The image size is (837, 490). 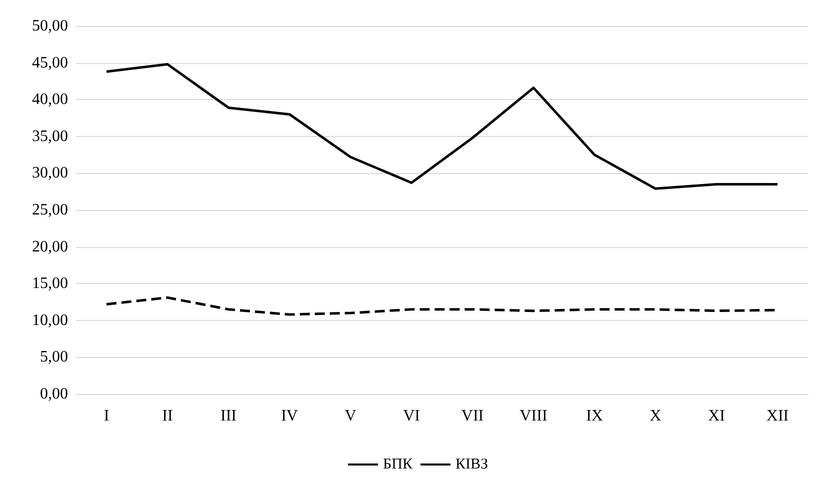 What do you see at coordinates (289, 416) in the screenshot?
I see `x-tick-label: IV` at bounding box center [289, 416].